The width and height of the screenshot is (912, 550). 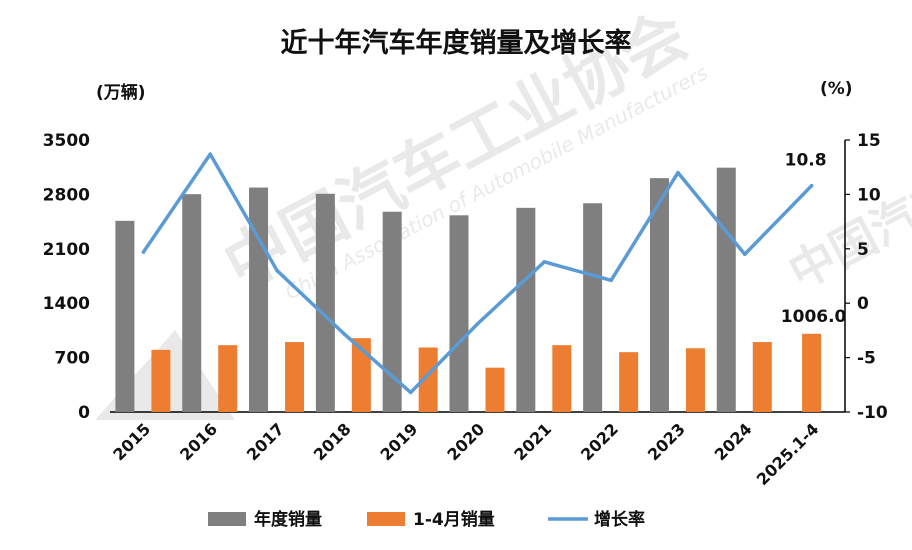 What do you see at coordinates (872, 413) in the screenshot?
I see `right-tick-label: -10` at bounding box center [872, 413].